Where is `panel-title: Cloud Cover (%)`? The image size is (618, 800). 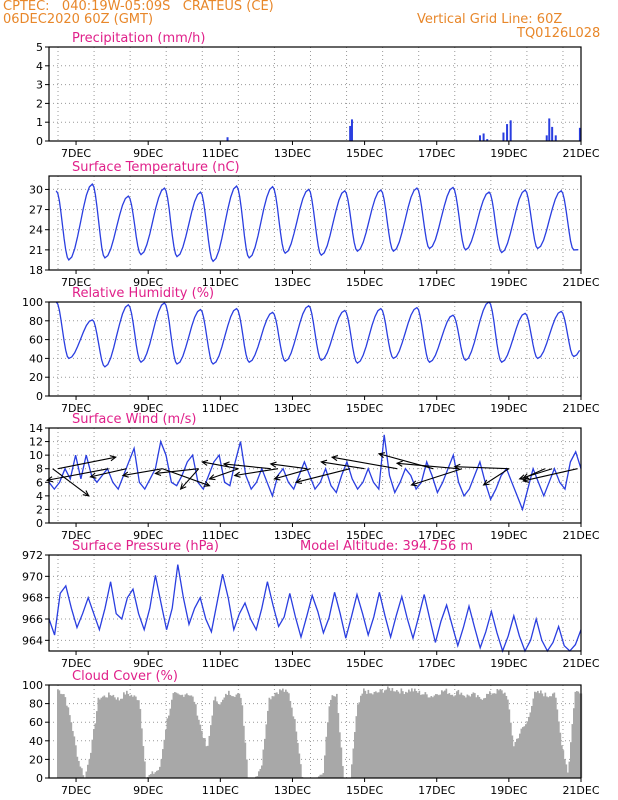 panel-title: Cloud Cover (%) is located at coordinates (125, 676).